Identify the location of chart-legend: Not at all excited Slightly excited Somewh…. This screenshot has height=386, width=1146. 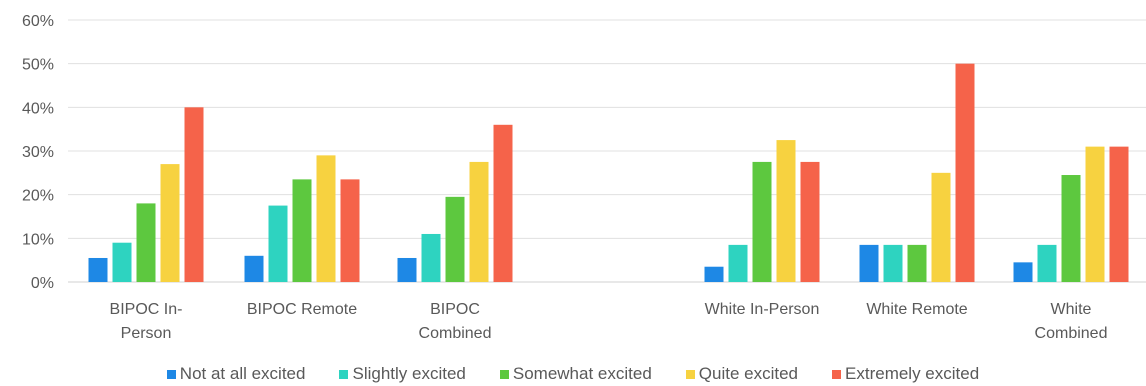
(573, 374).